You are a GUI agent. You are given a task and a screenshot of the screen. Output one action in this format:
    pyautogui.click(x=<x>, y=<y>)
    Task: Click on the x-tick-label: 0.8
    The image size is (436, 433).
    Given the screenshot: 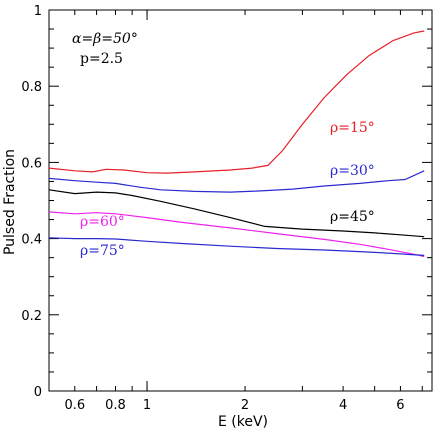 What is the action you would take?
    pyautogui.click(x=115, y=405)
    